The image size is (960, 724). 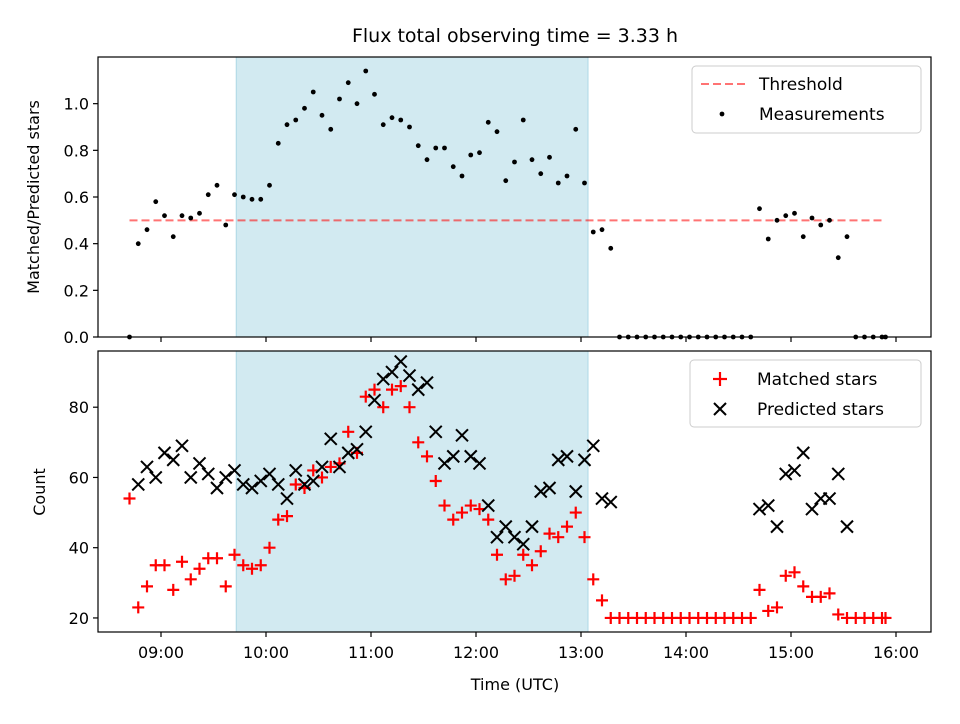 I want to click on bottom-y-tick-label: 80, so click(x=79, y=407).